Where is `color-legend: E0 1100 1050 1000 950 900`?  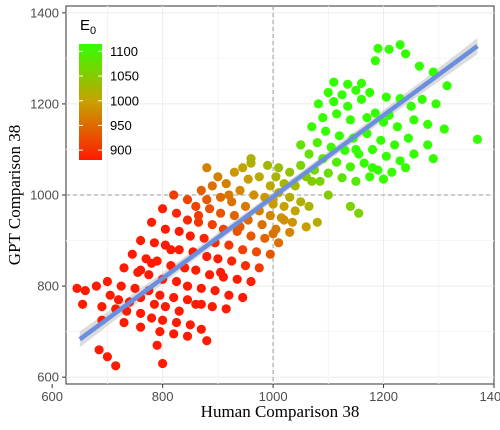 color-legend: E0 1100 1050 1000 950 900 is located at coordinates (109, 88).